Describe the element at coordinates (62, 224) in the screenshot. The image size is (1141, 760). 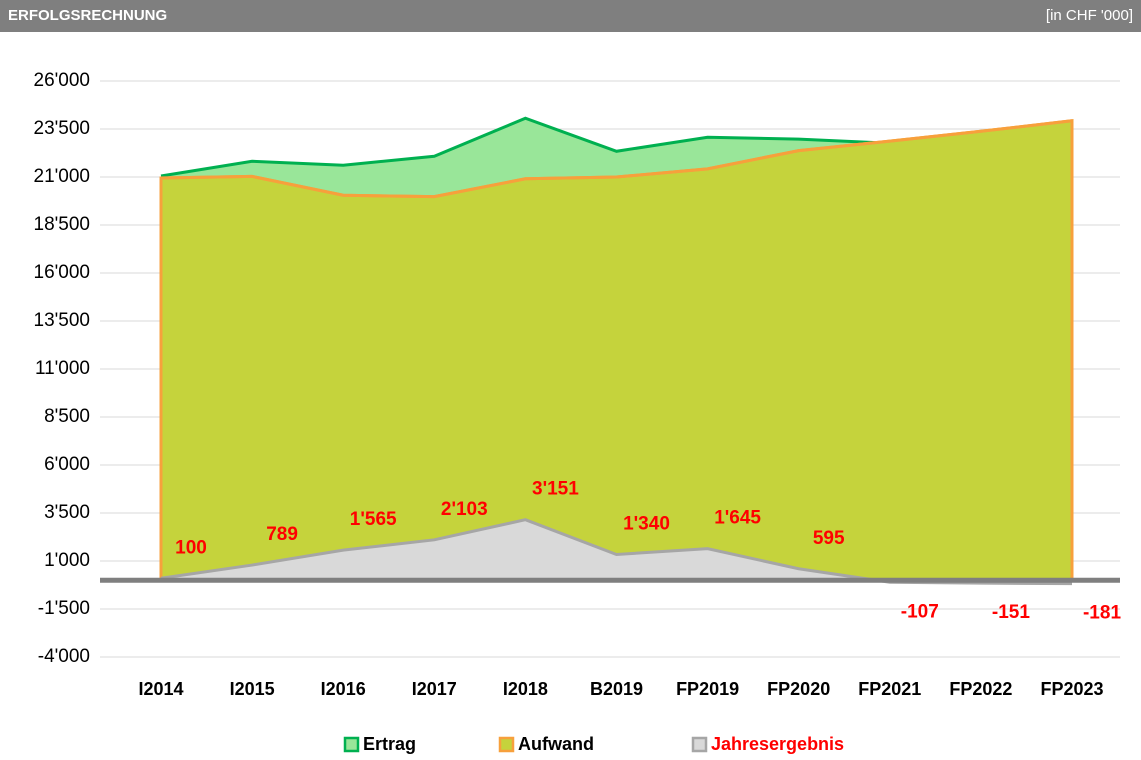
I see `y-tick-label: 18'500` at that location.